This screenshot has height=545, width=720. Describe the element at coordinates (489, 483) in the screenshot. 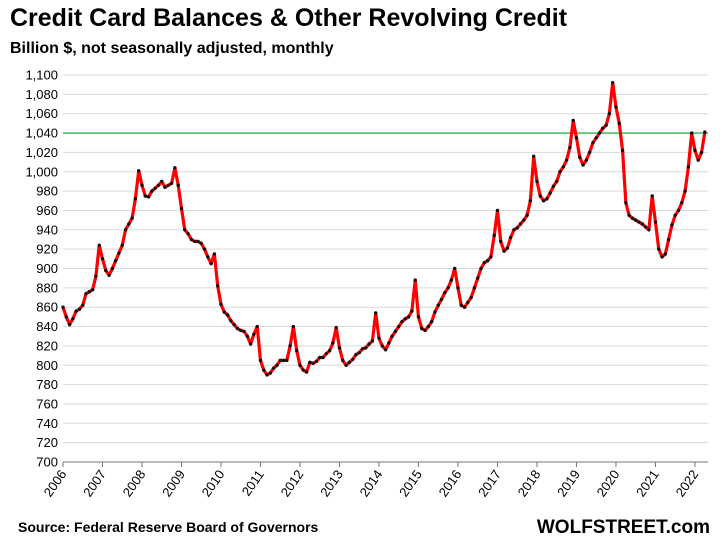

I see `x-tick-label: 2017` at that location.